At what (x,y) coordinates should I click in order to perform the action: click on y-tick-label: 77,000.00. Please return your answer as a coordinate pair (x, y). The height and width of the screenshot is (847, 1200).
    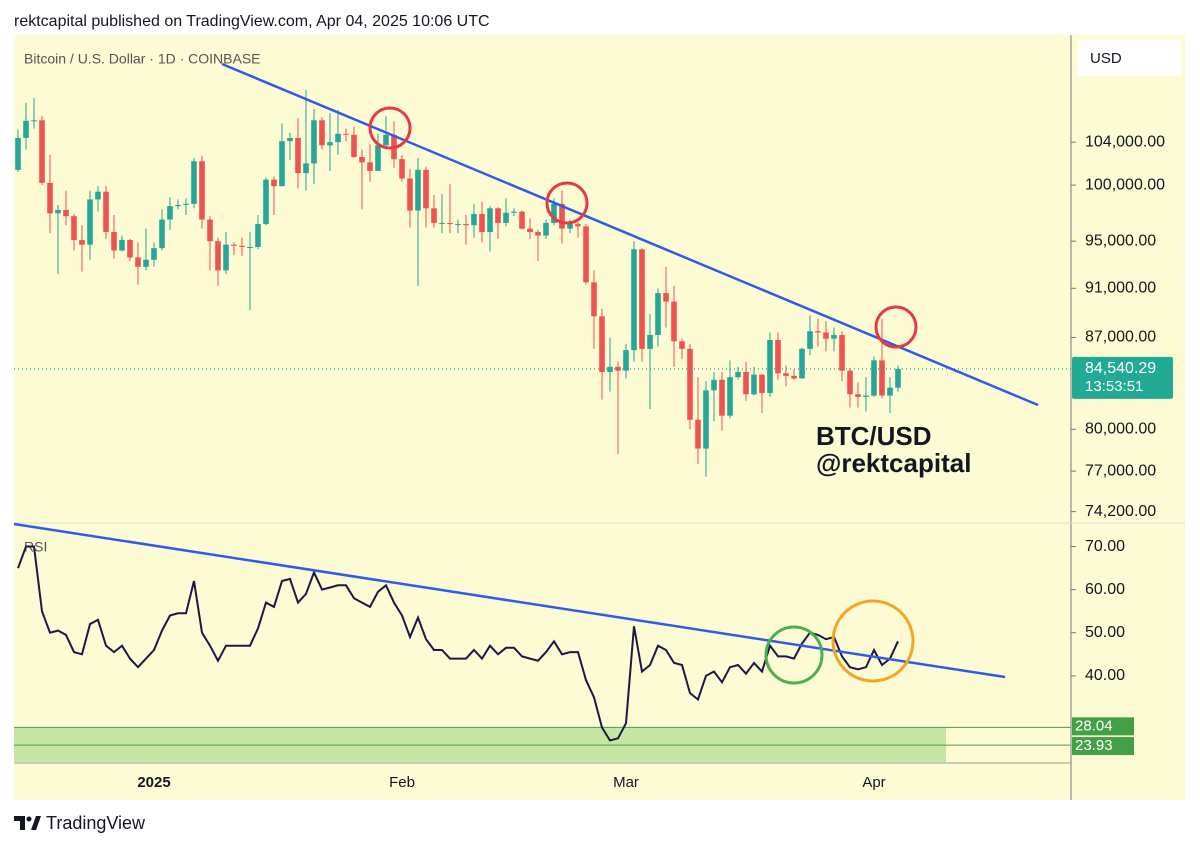
    Looking at the image, I should click on (1120, 470).